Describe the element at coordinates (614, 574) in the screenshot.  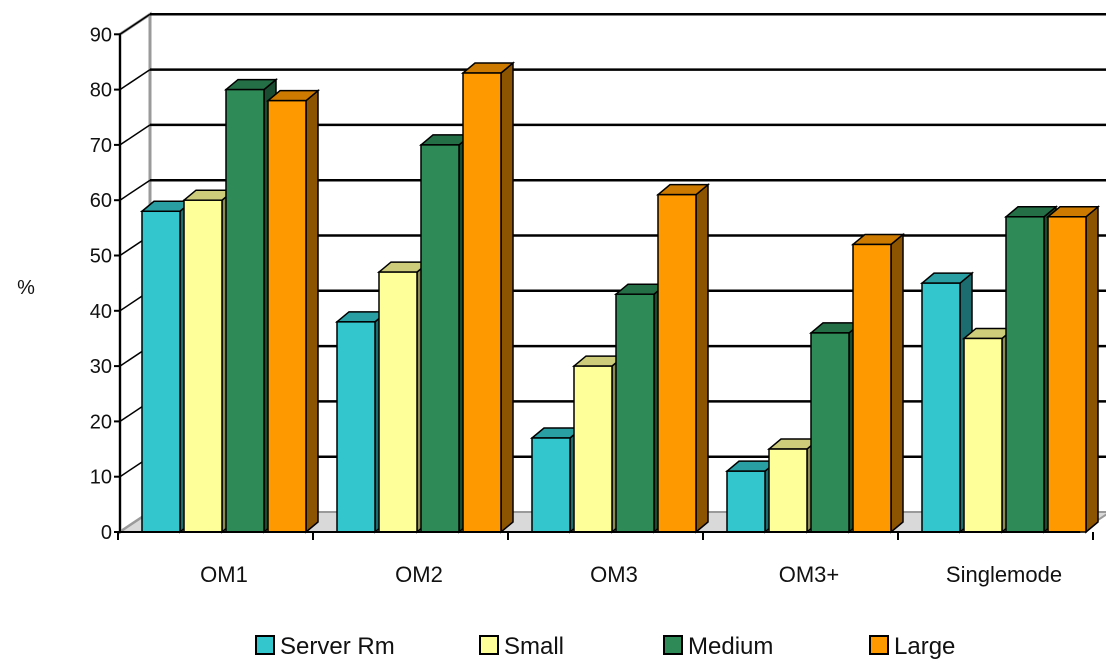
I see `x-tick-label: OM3` at that location.